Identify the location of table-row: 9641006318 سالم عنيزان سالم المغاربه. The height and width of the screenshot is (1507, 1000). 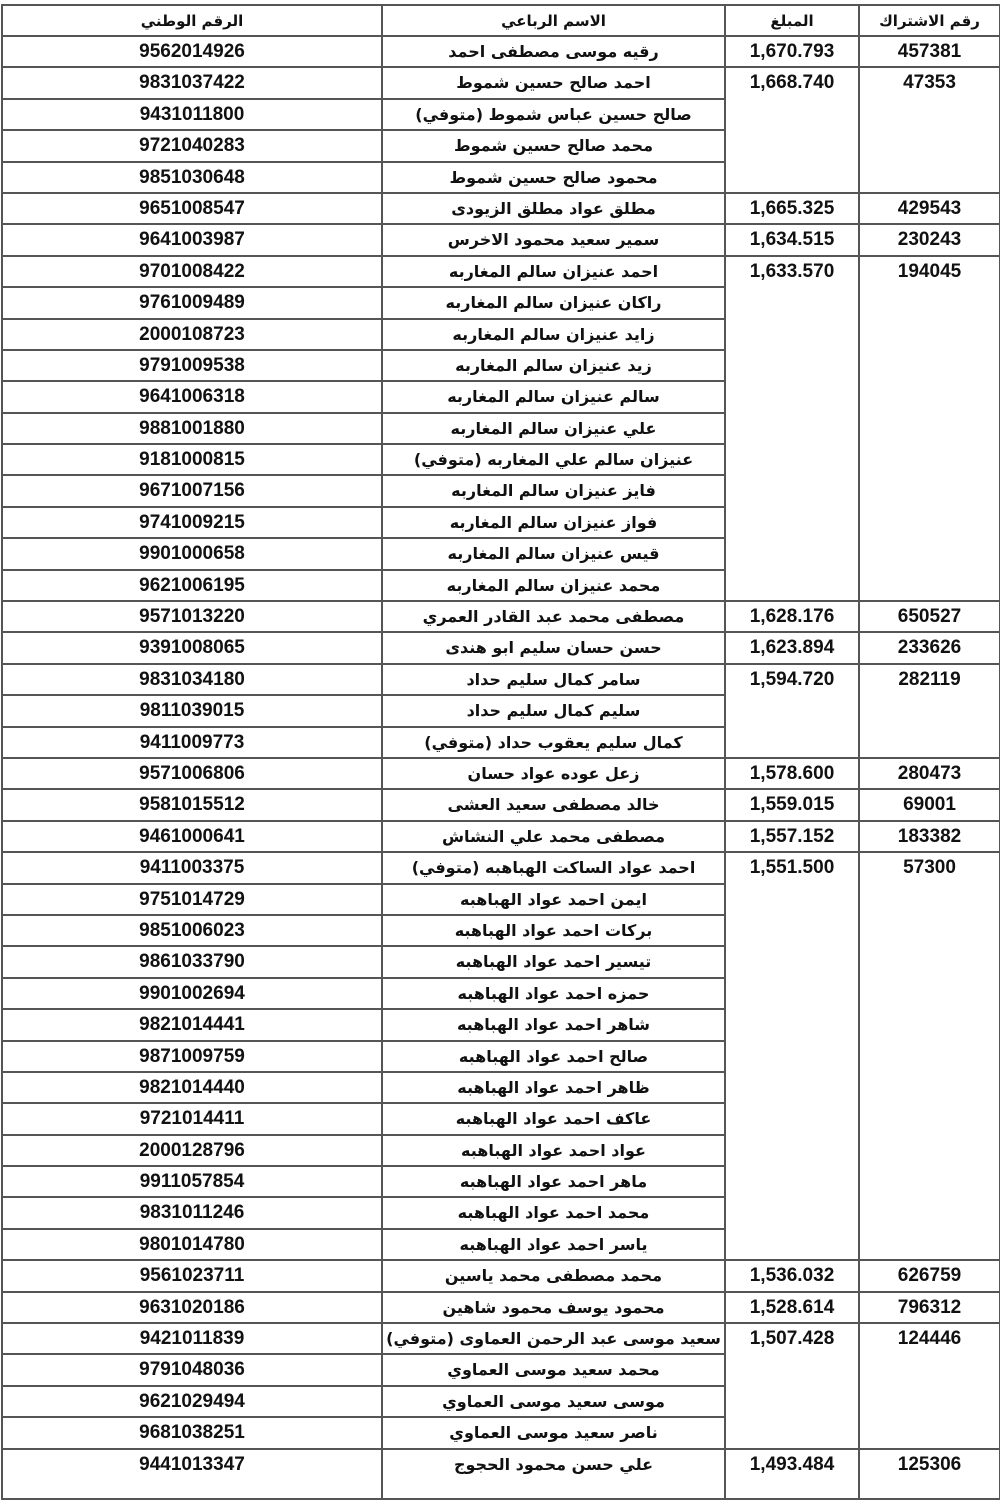
(500, 397).